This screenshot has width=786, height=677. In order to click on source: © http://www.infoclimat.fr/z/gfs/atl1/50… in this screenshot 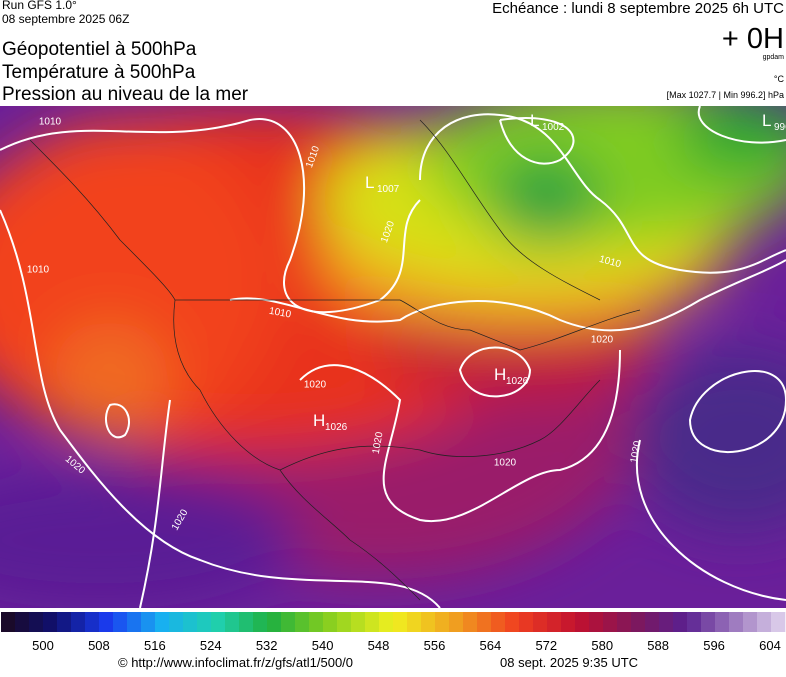, I will do `click(235, 662)`.